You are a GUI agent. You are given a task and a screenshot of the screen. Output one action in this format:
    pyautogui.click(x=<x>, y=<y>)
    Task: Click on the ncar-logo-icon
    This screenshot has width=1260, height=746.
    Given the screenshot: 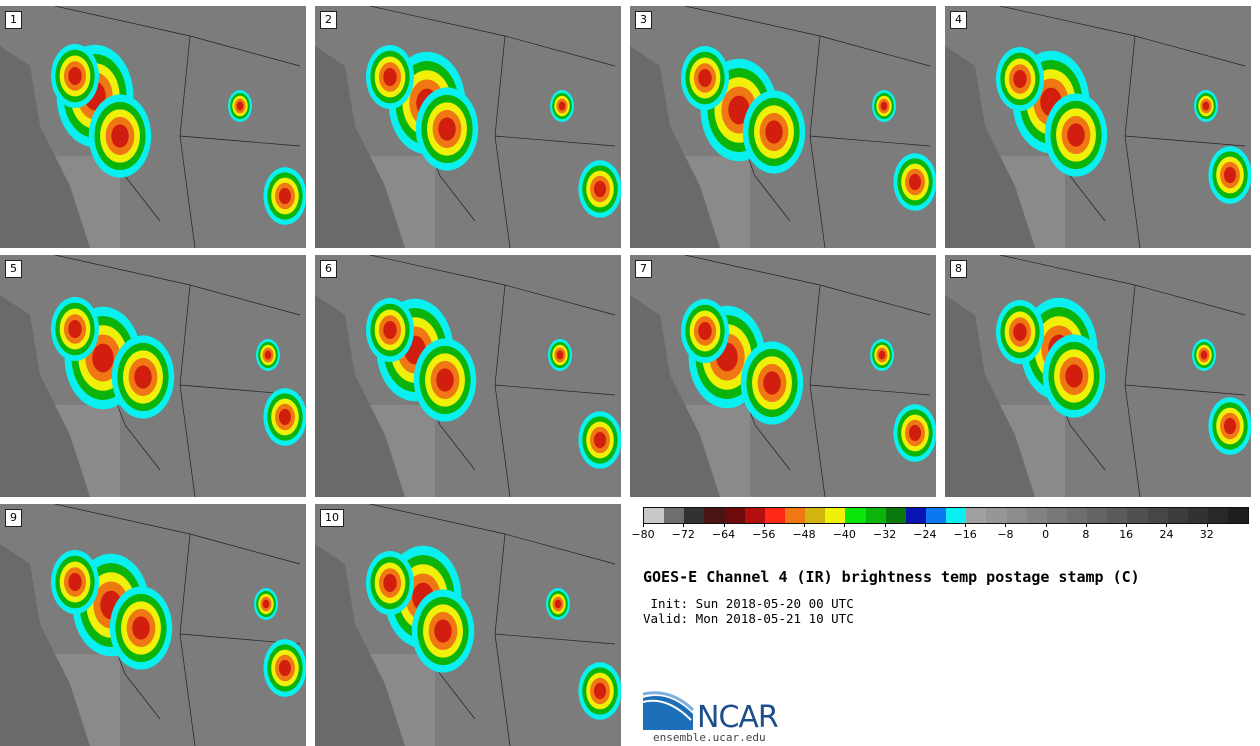 What is the action you would take?
    pyautogui.click(x=669, y=710)
    